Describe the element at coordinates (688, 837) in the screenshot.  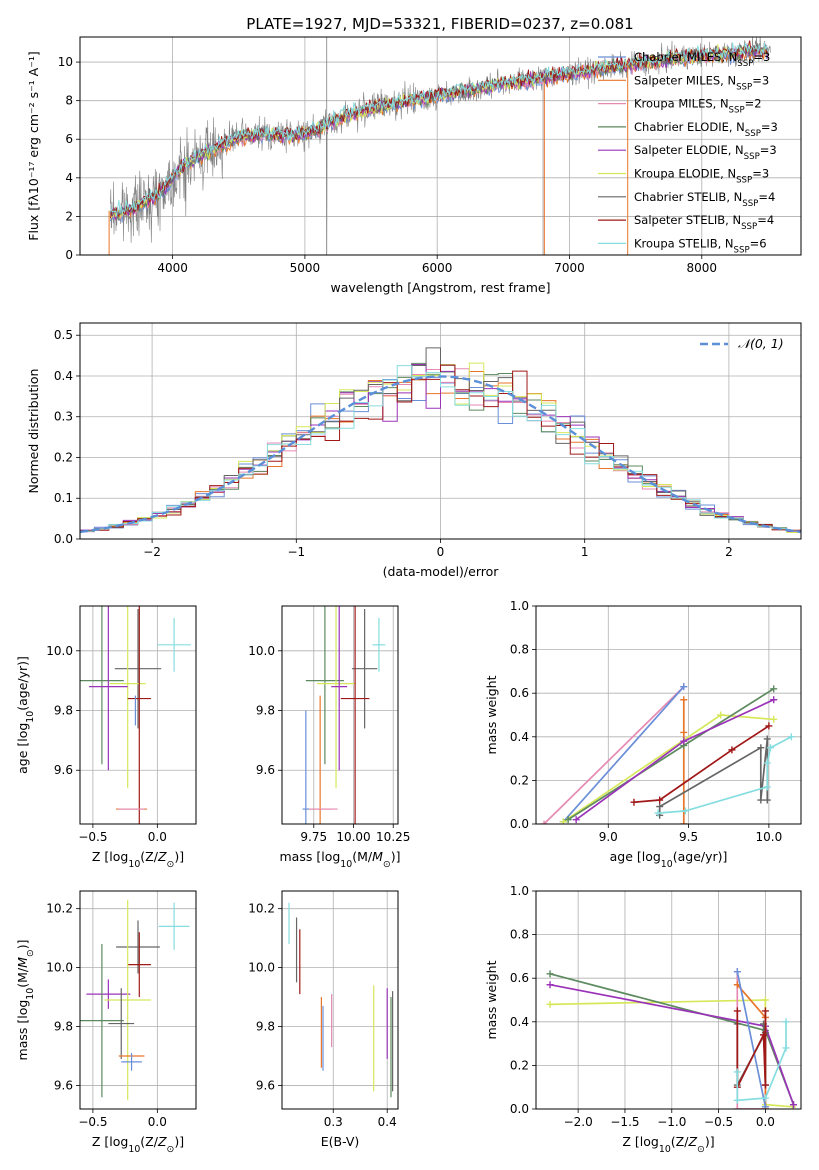
I see `x-tick-label: 9.5` at that location.